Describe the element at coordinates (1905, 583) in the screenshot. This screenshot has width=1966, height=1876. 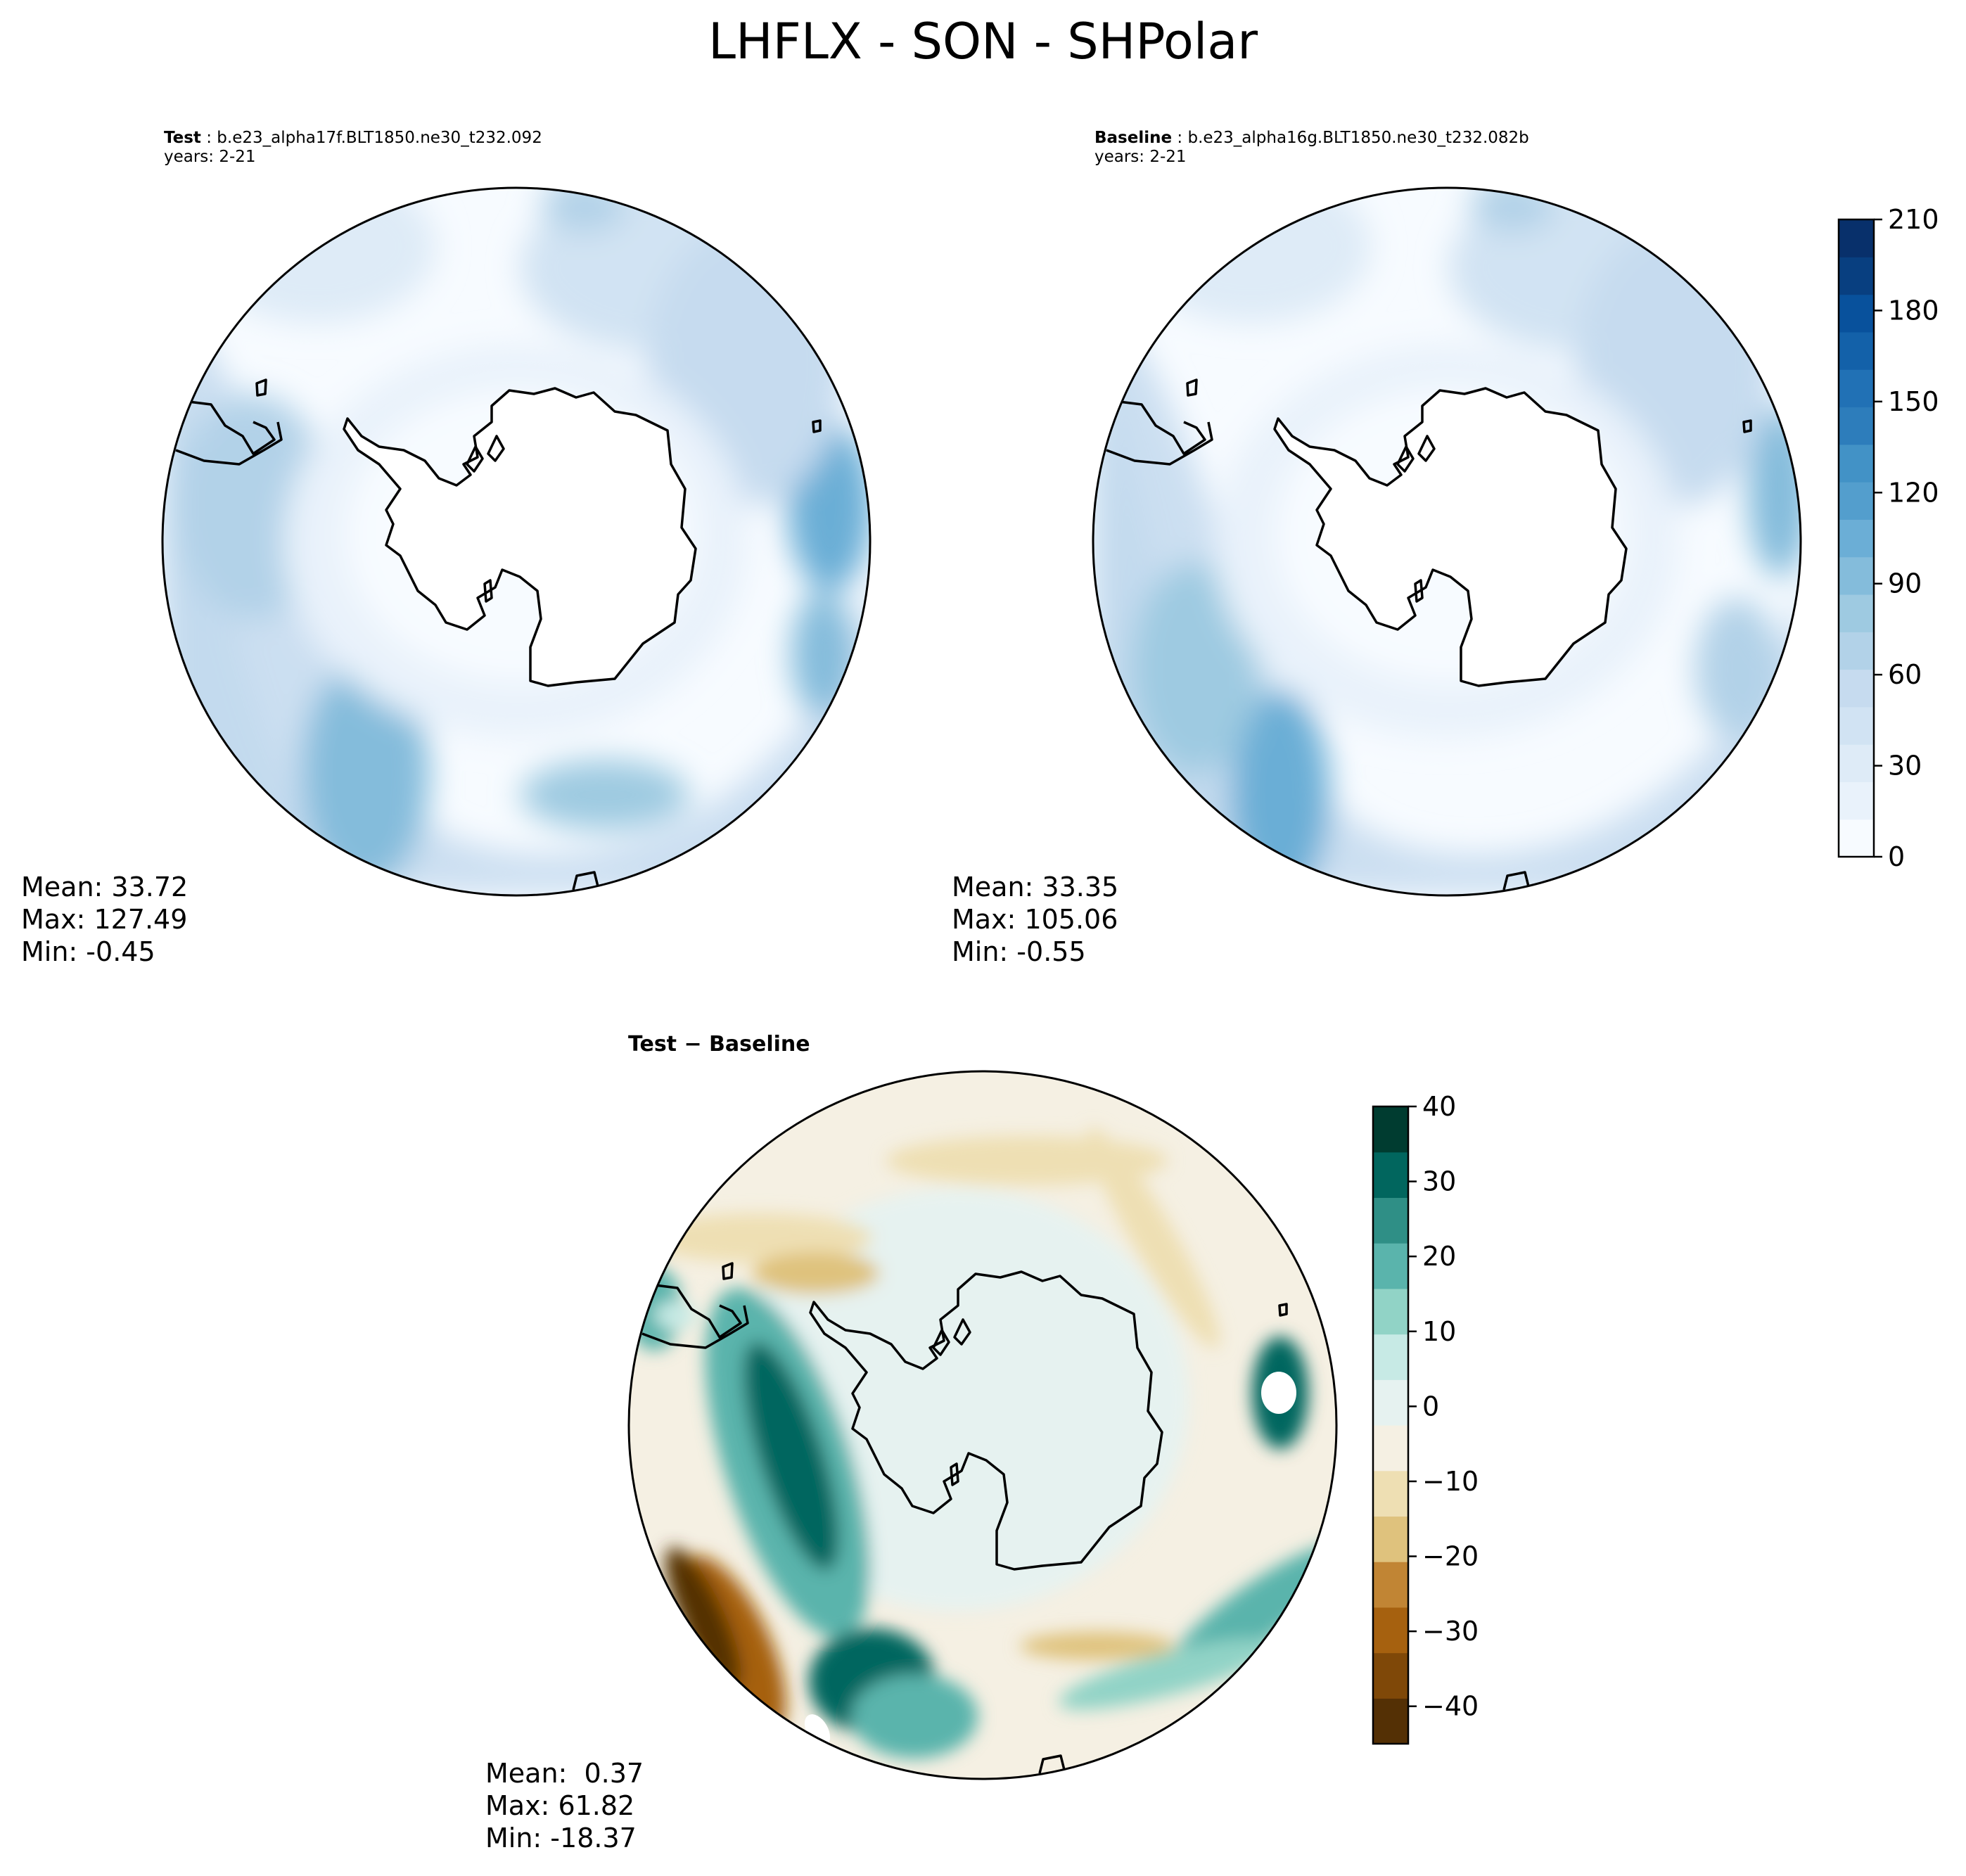
I see `cbar-abs-tick-label-3: 90` at that location.